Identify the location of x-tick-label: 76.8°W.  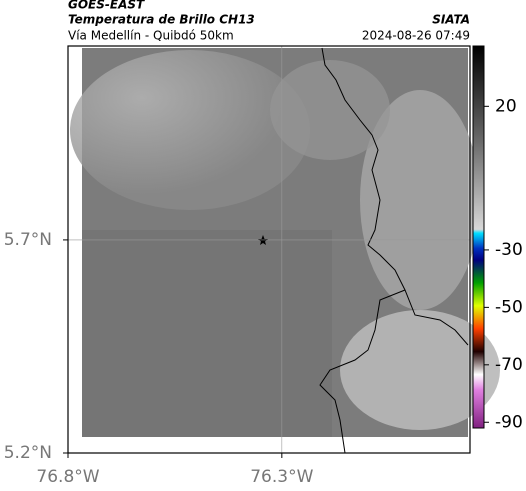
(67, 477).